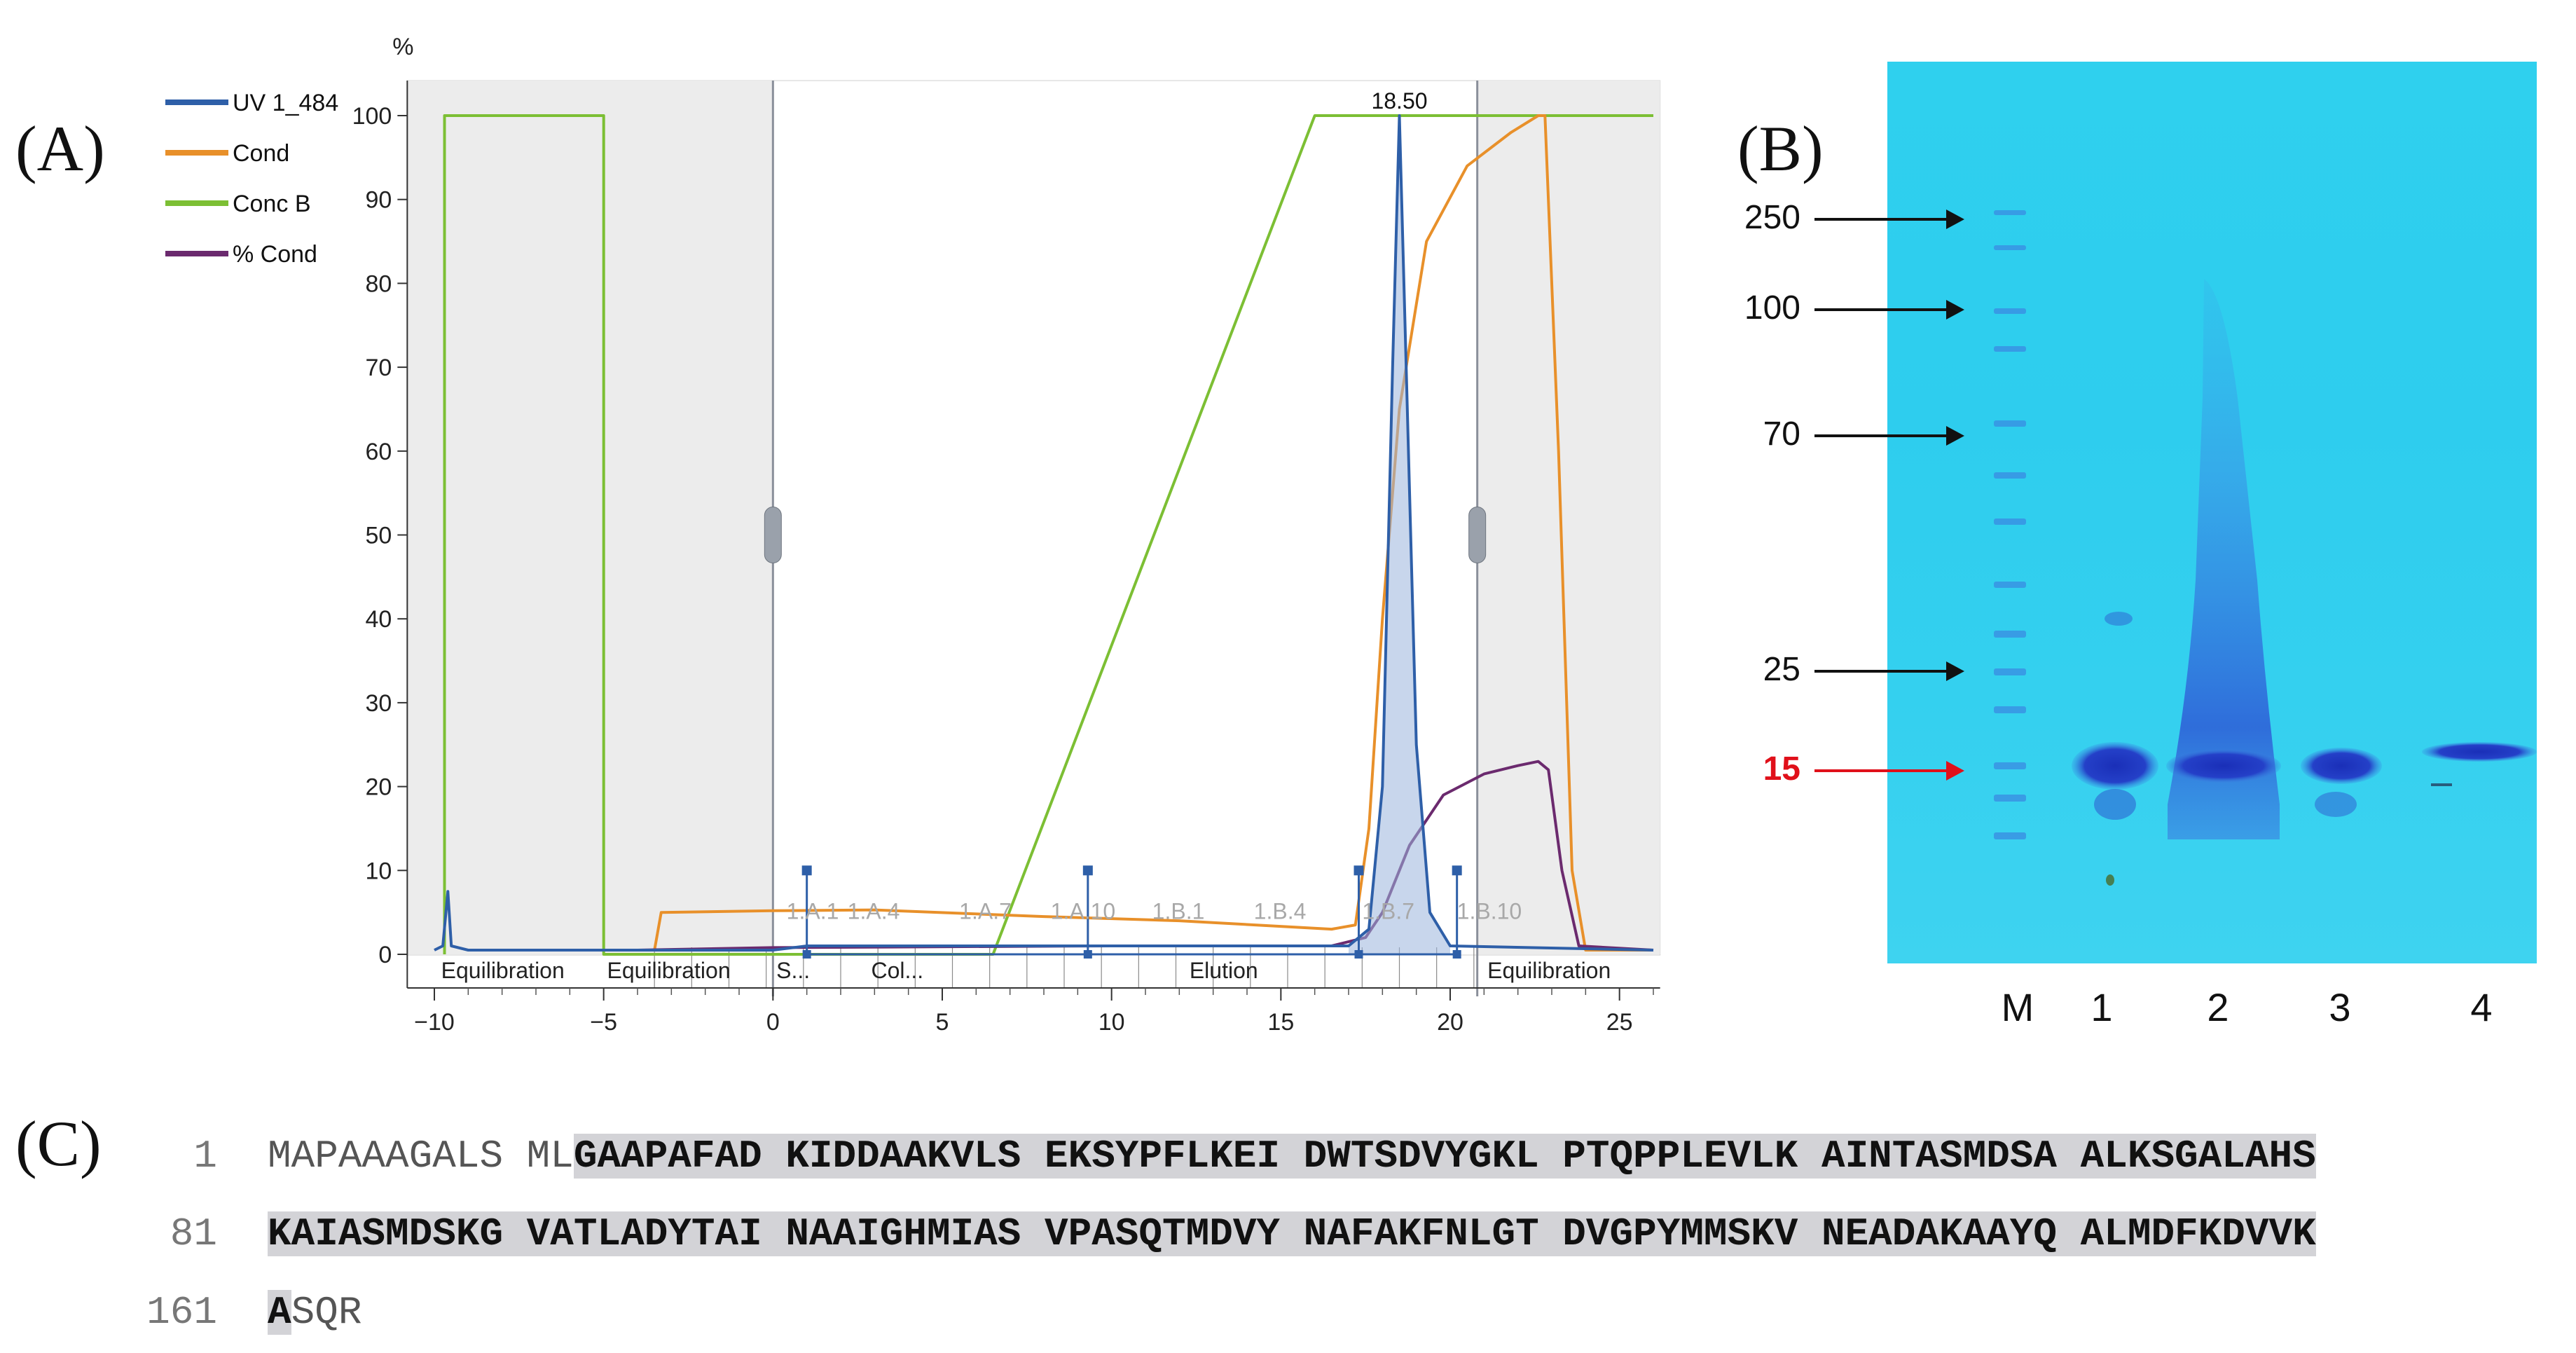 This screenshot has height=1353, width=2576. What do you see at coordinates (379, 619) in the screenshot?
I see `y-tick-label: 40` at bounding box center [379, 619].